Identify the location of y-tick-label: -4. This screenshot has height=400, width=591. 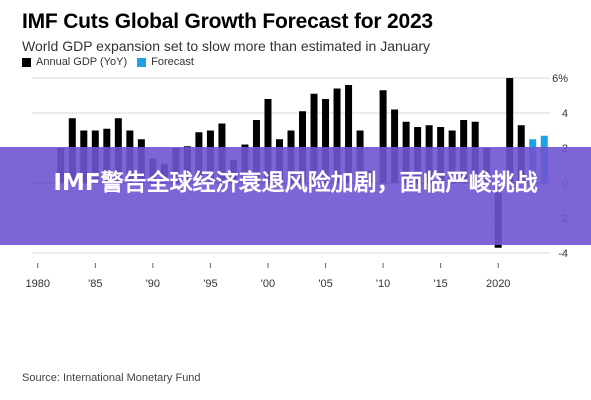
(563, 254).